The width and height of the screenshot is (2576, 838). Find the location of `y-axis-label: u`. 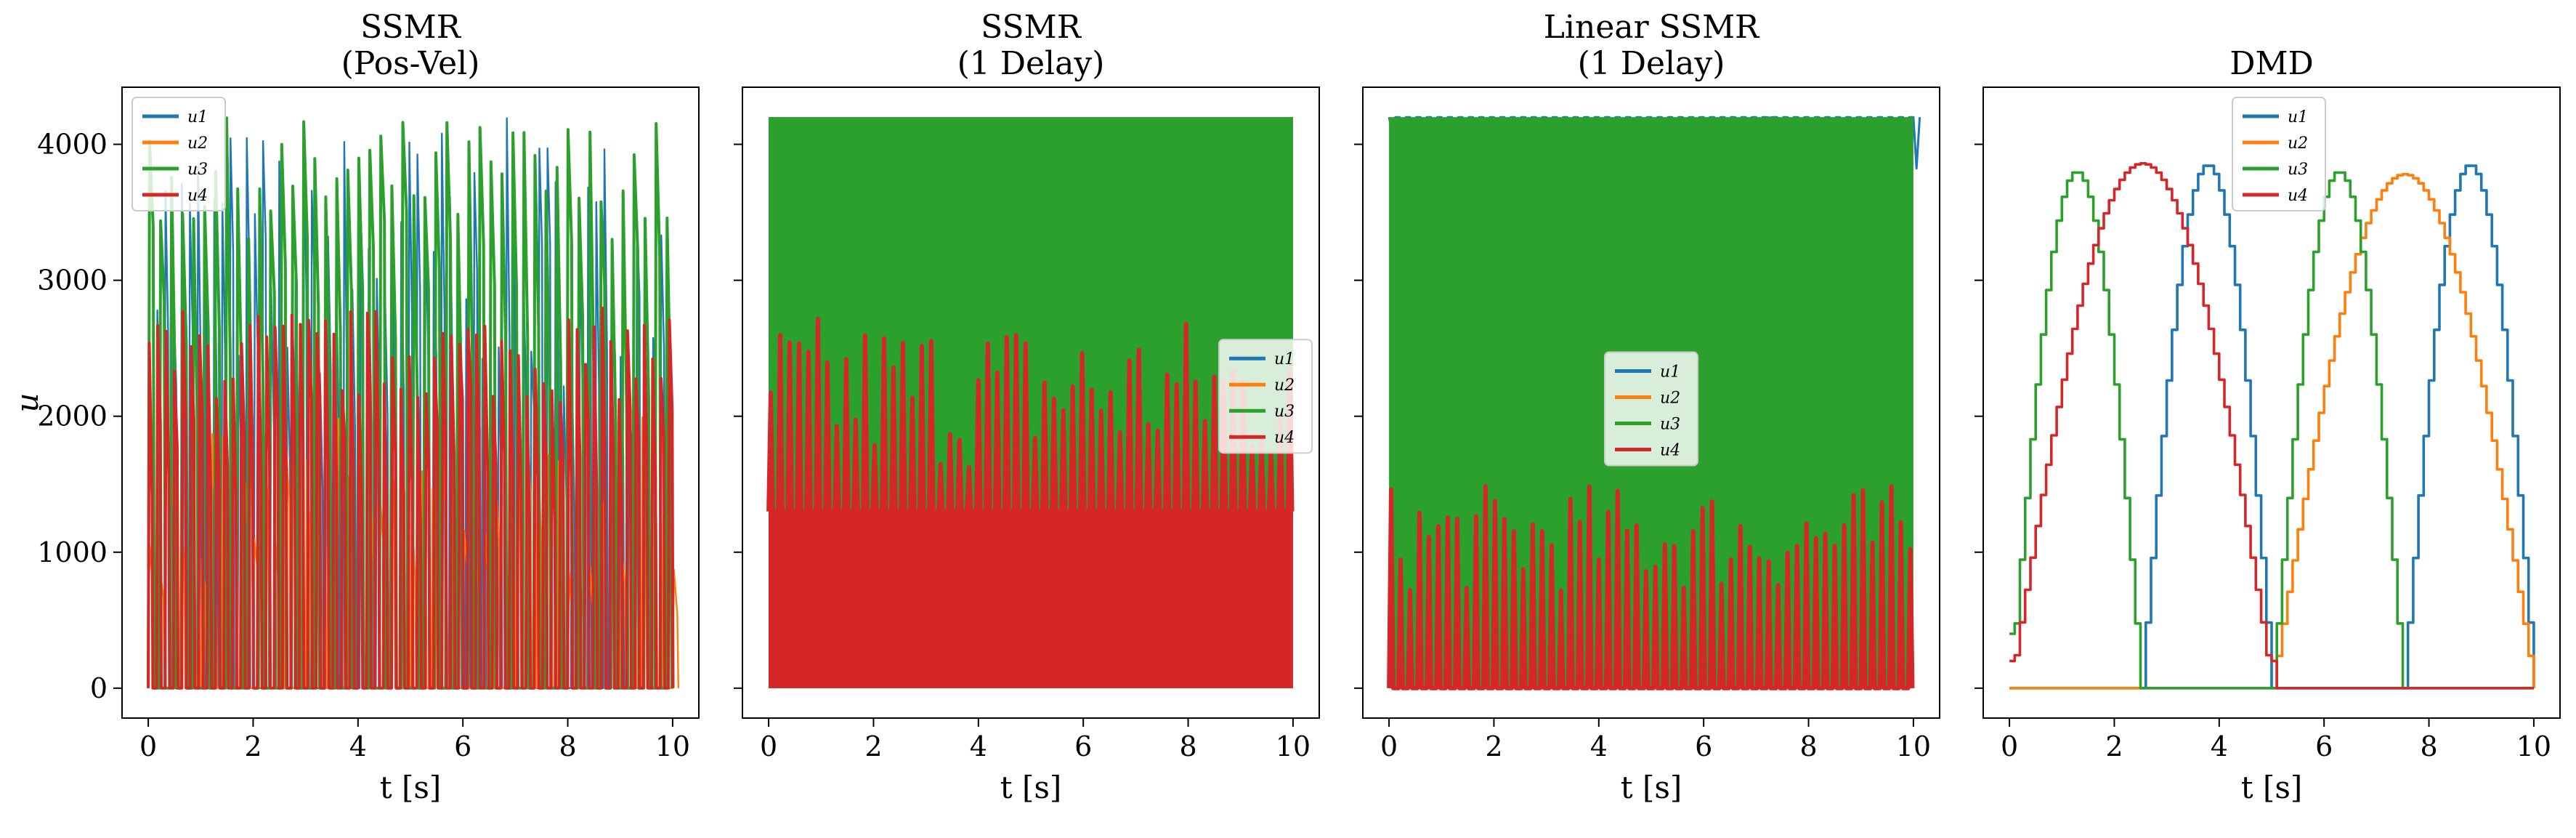

y-axis-label: u is located at coordinates (27, 402).